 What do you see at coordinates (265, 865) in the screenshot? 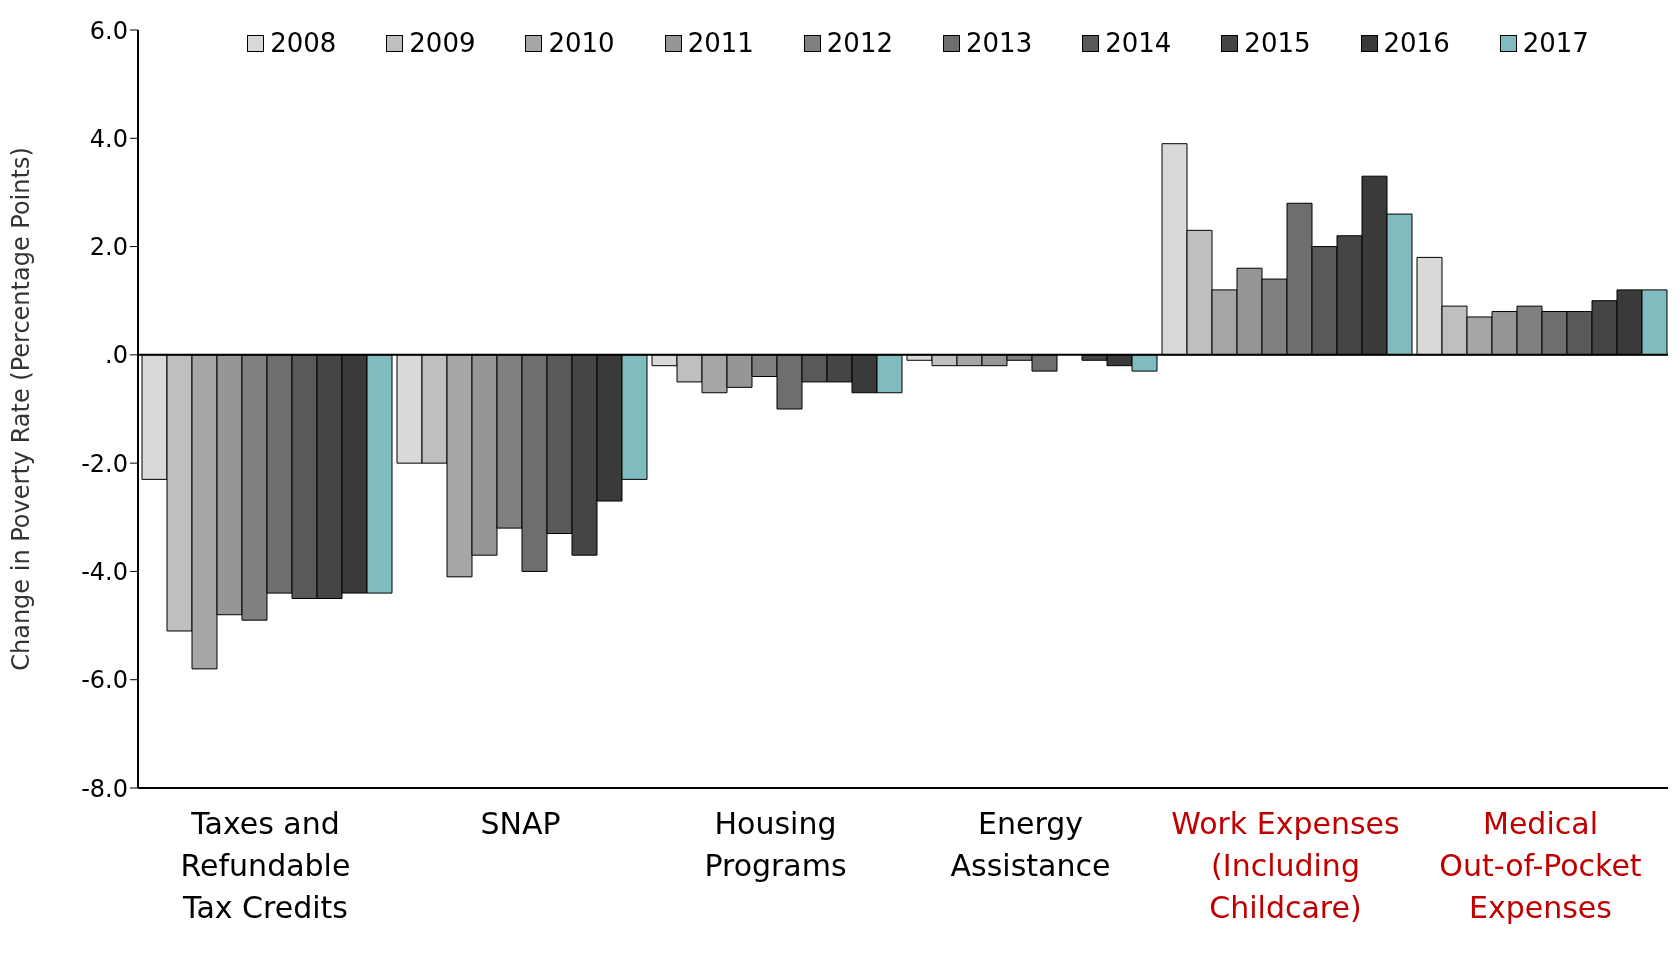
I see `x-tick-label: Taxes and Refundable Tax Credits` at bounding box center [265, 865].